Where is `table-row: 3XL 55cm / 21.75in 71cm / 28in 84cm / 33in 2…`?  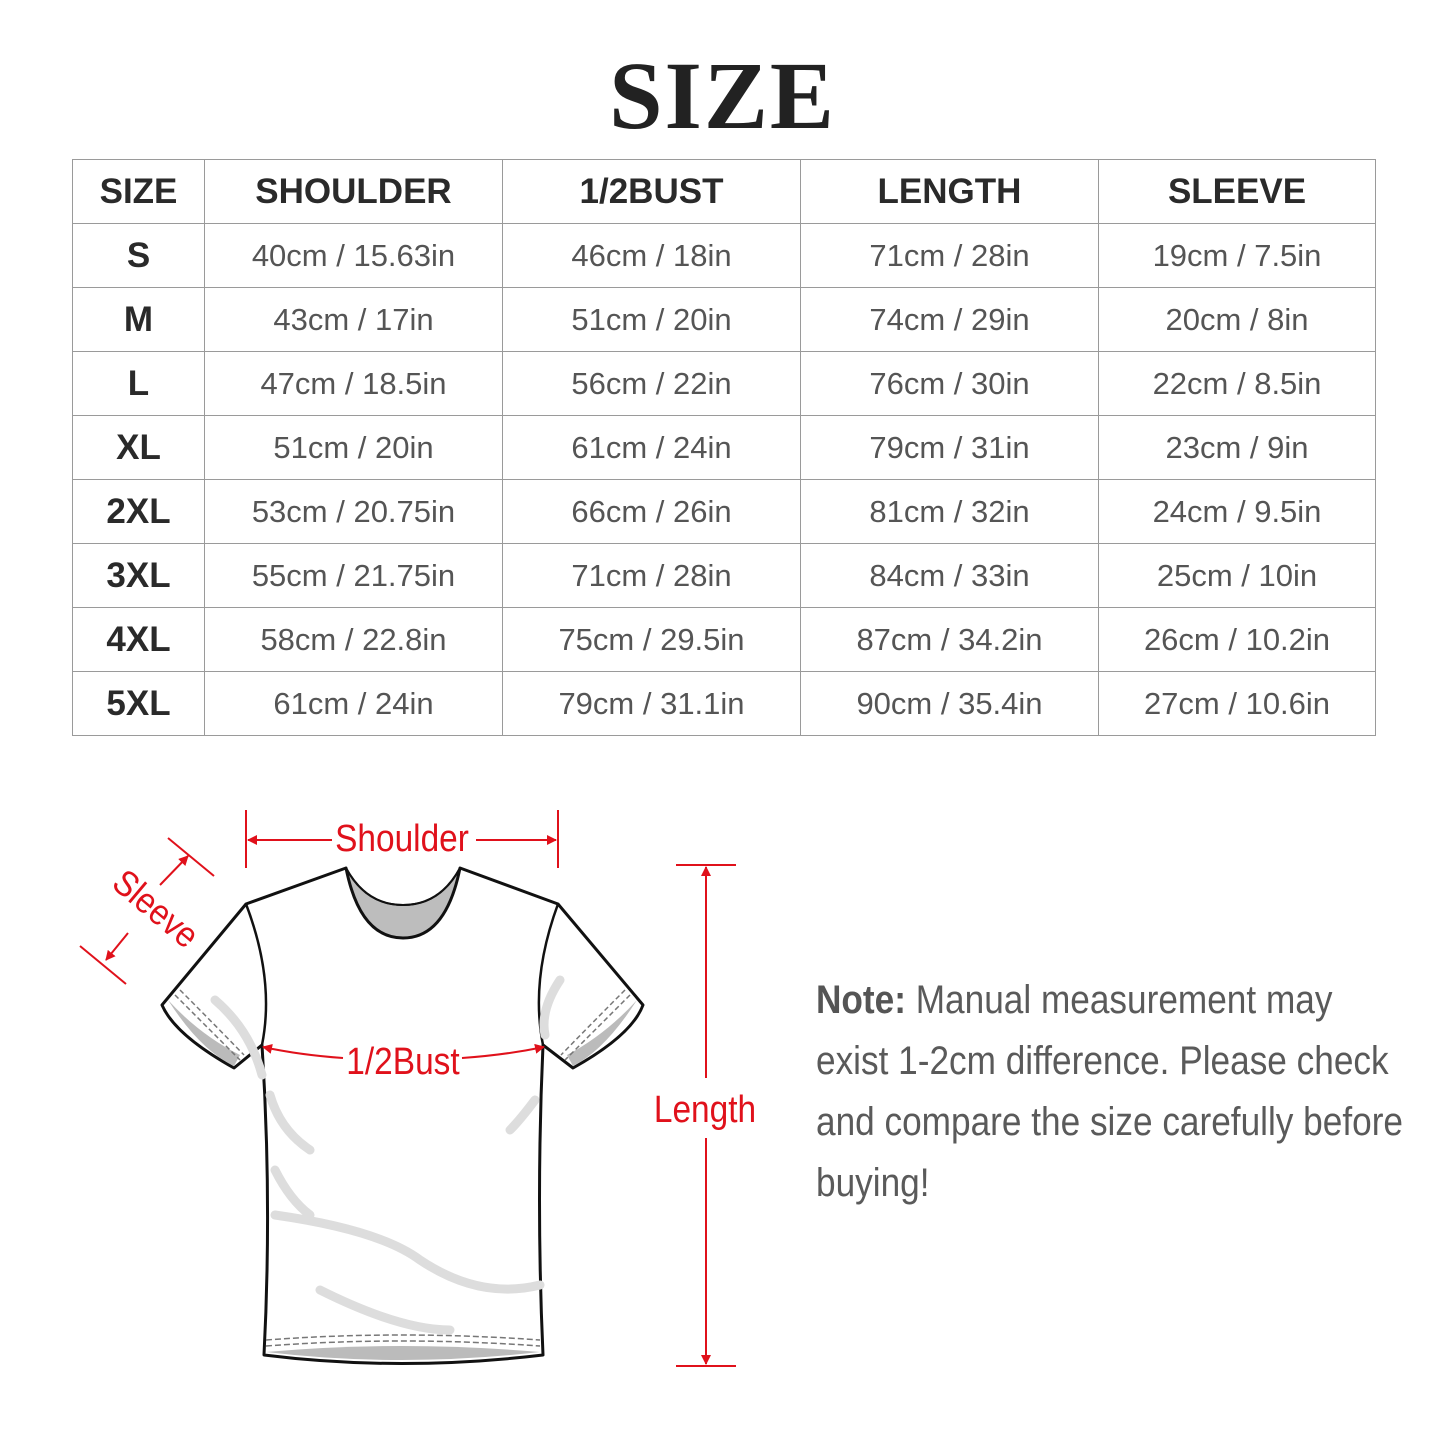 table-row: 3XL 55cm / 21.75in 71cm / 28in 84cm / 33in 2… is located at coordinates (724, 575).